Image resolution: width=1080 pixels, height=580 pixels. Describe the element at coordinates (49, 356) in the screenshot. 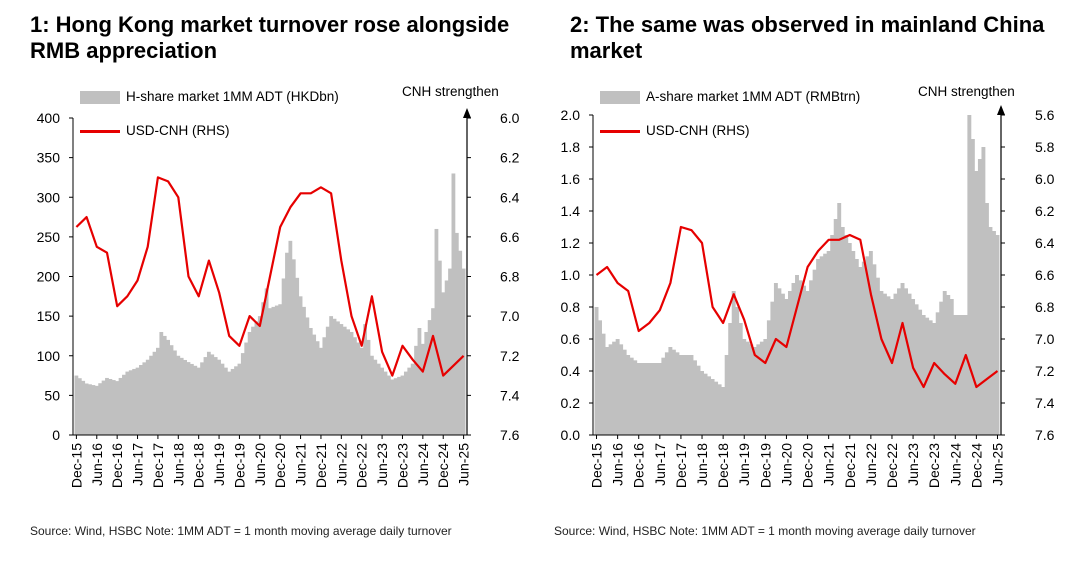

I see `left-tick-label: 100` at that location.